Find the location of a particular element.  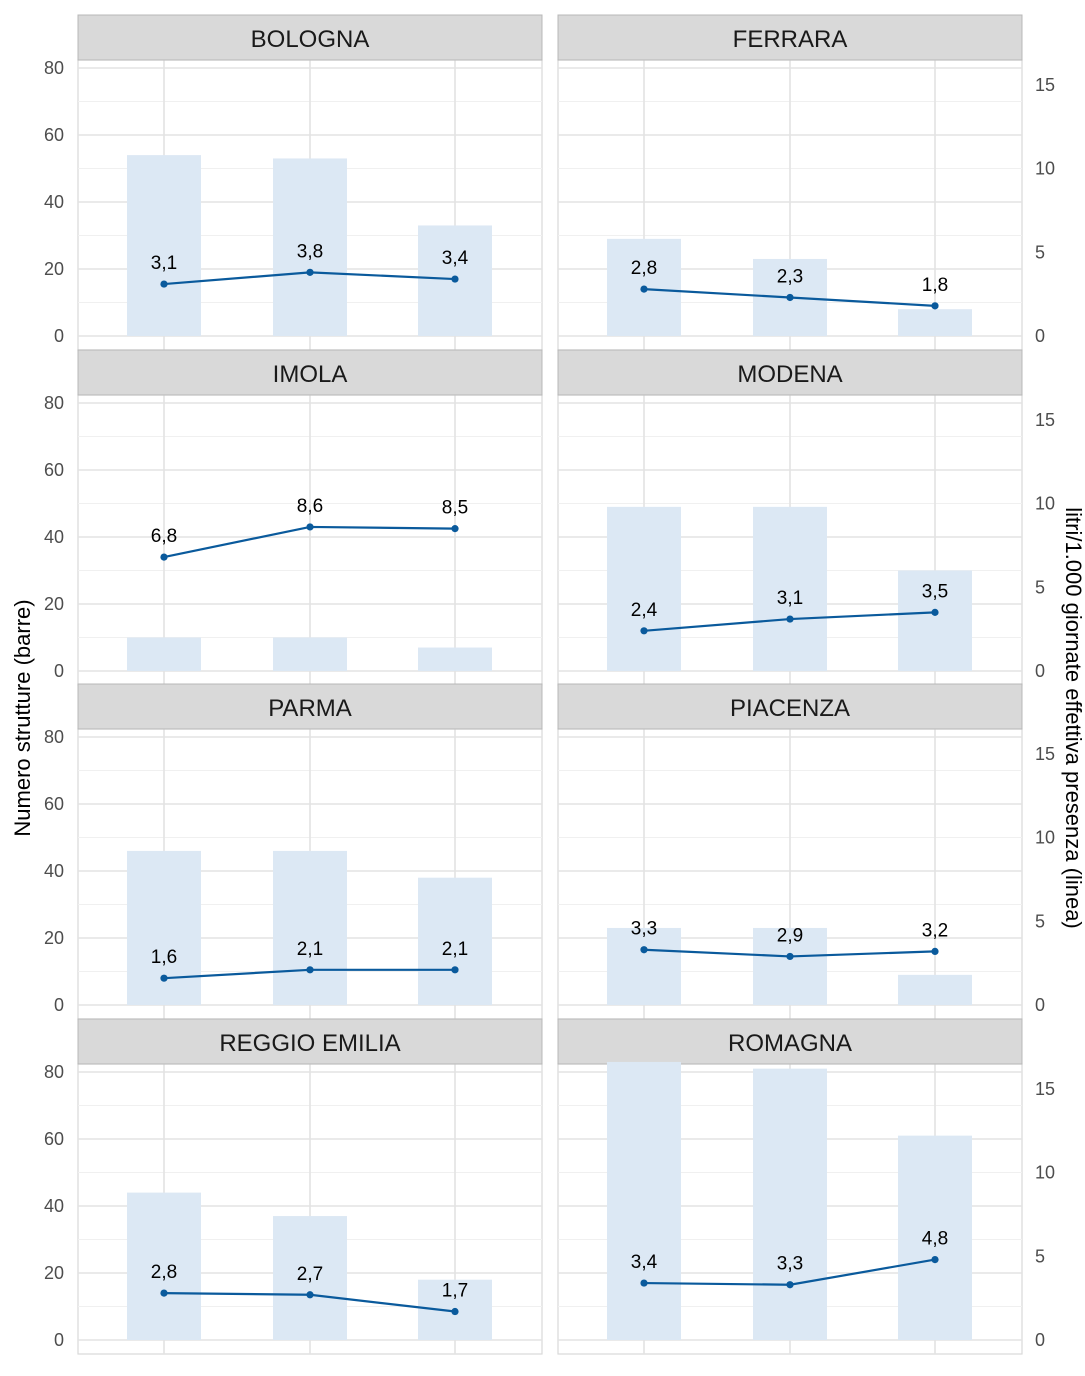

facet-title: MODENA is located at coordinates (789, 374).